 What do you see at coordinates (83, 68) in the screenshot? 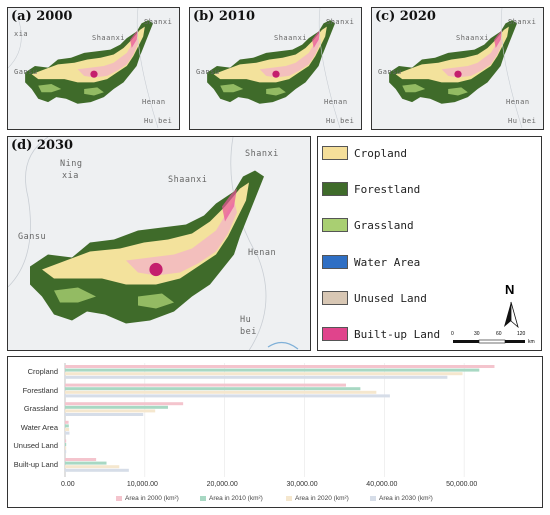
I see `map-region-2000` at bounding box center [83, 68].